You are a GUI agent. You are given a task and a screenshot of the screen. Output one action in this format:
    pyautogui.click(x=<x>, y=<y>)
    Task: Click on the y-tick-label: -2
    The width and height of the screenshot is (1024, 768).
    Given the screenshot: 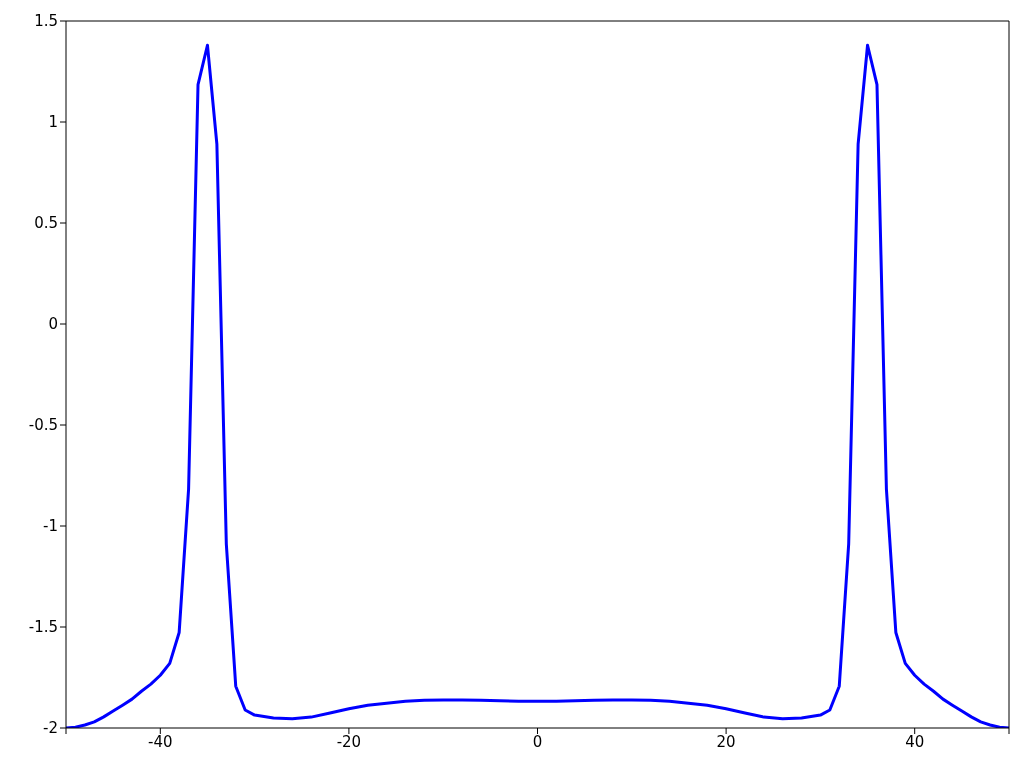 What is the action you would take?
    pyautogui.click(x=50, y=728)
    